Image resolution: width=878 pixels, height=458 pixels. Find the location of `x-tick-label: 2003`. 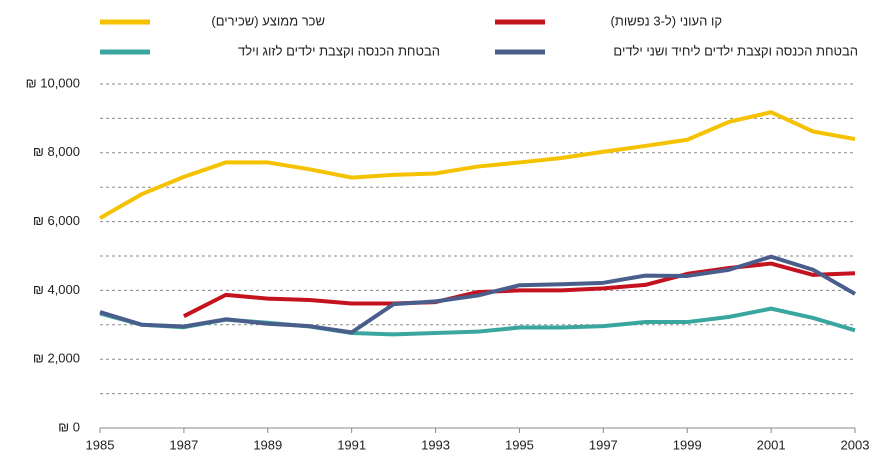

x-tick-label: 2003 is located at coordinates (855, 444).